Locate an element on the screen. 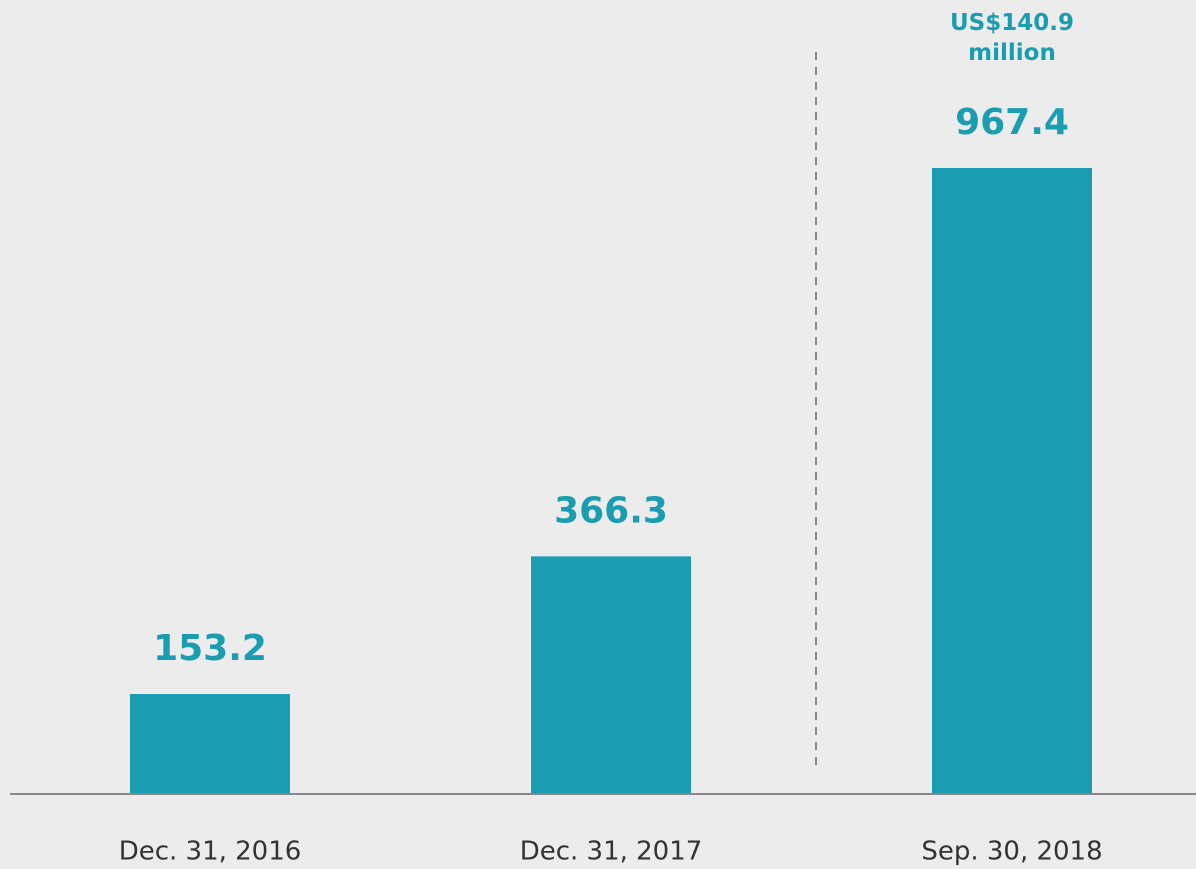  x-tick-label: Sep. 30, 2018 is located at coordinates (1011, 852).